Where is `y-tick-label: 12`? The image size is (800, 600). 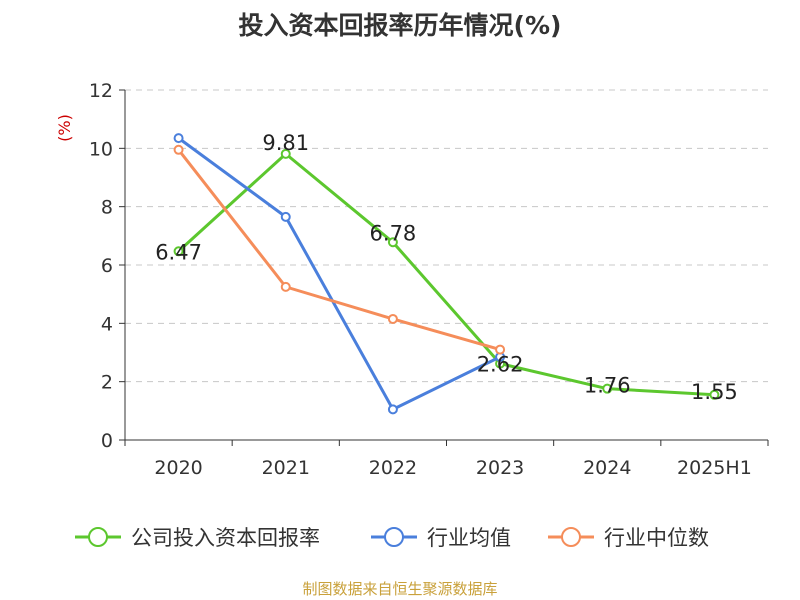 y-tick-label: 12 is located at coordinates (101, 91).